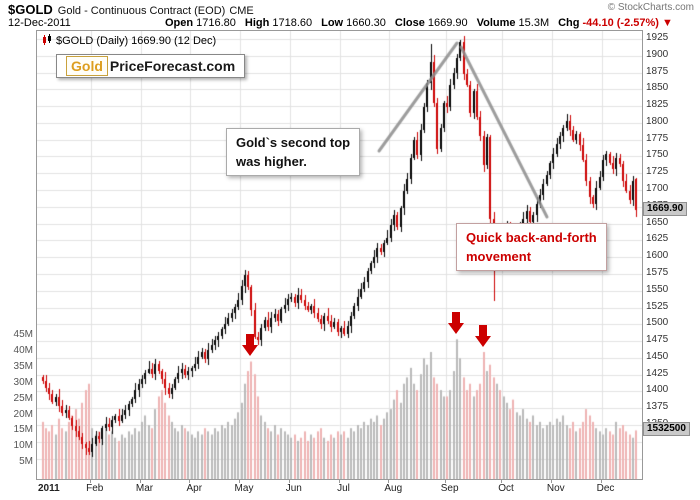 The height and width of the screenshot is (500, 700). What do you see at coordinates (144, 488) in the screenshot?
I see `month-label: Mar` at bounding box center [144, 488].